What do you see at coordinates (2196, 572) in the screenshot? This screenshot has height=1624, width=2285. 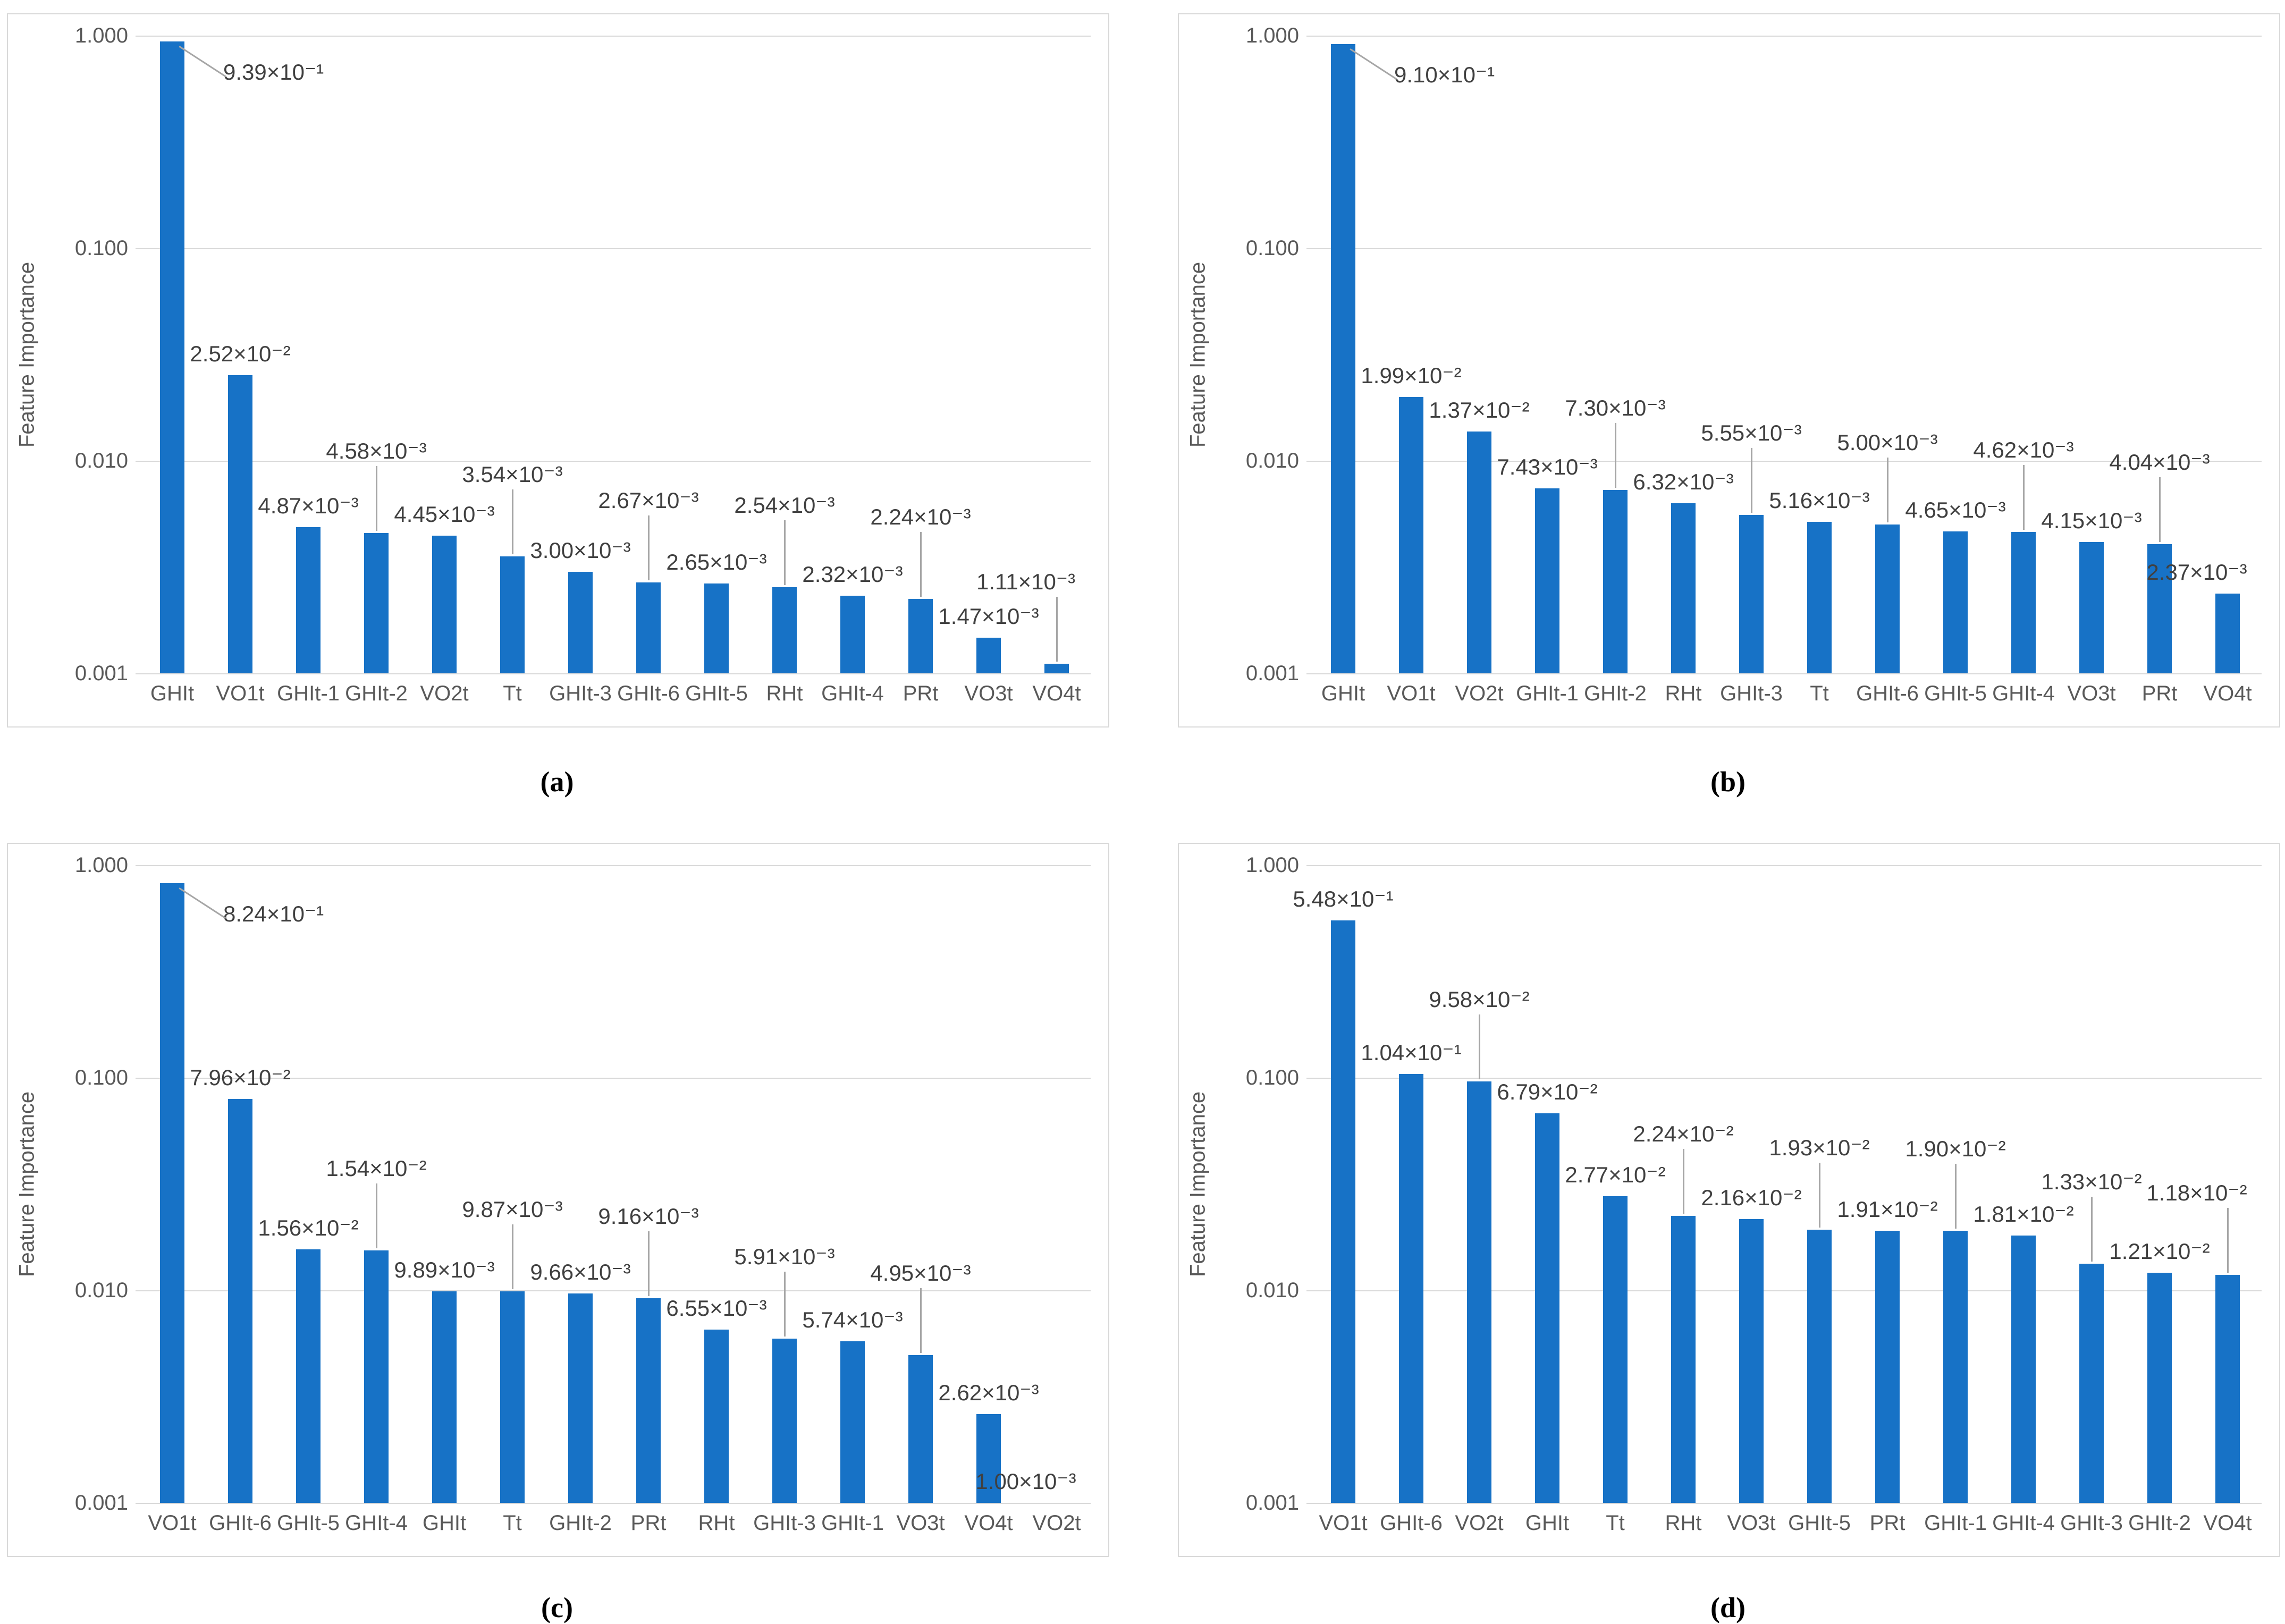 I see `bar-value-label: 2.37×10⁻³` at bounding box center [2196, 572].